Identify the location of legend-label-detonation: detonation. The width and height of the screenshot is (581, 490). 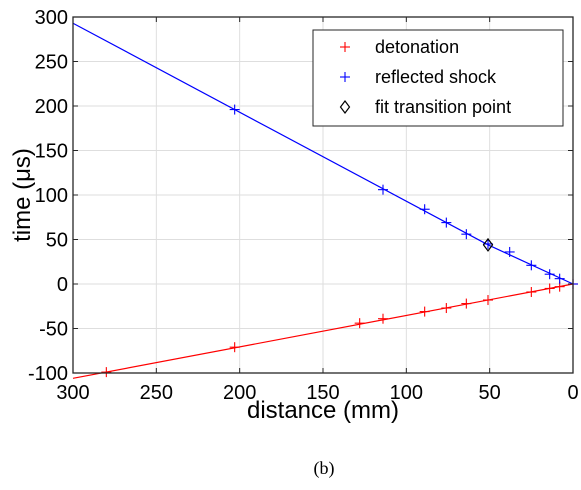
(417, 47).